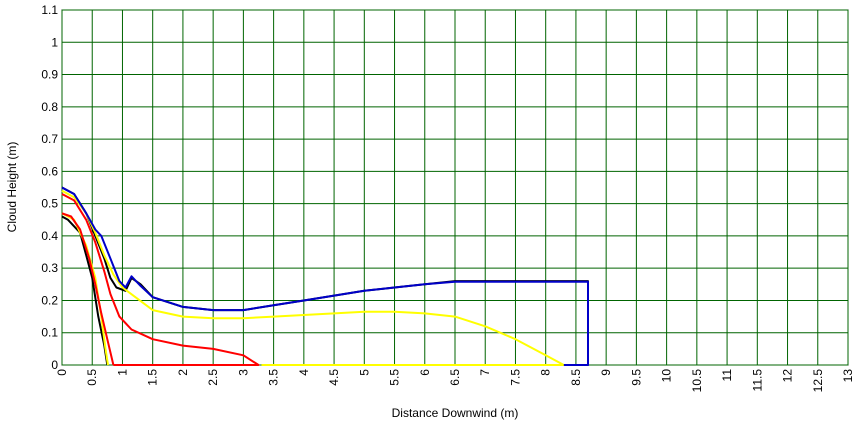  I want to click on y-tick-label: 0.8, so click(49, 107).